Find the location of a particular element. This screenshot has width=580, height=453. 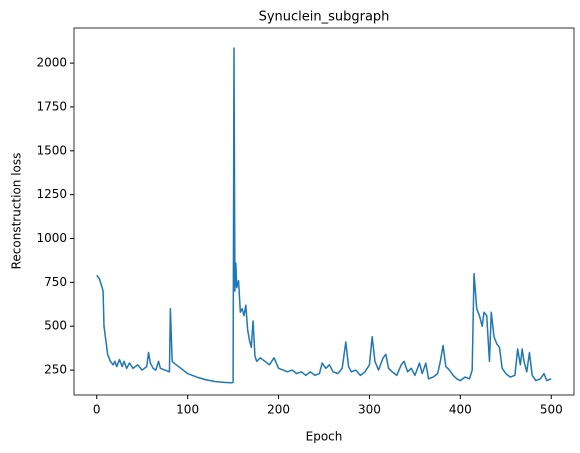

y-tick-label: 1500 is located at coordinates (51, 150).